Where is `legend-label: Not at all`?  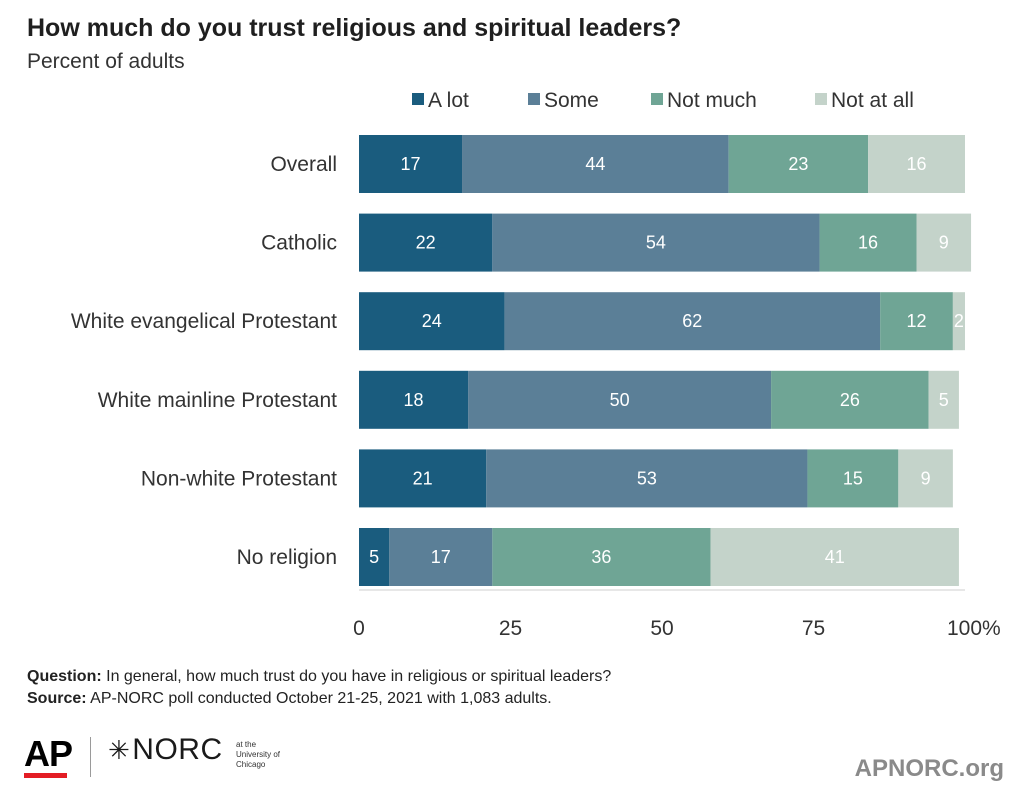
legend-label: Not at all is located at coordinates (872, 100).